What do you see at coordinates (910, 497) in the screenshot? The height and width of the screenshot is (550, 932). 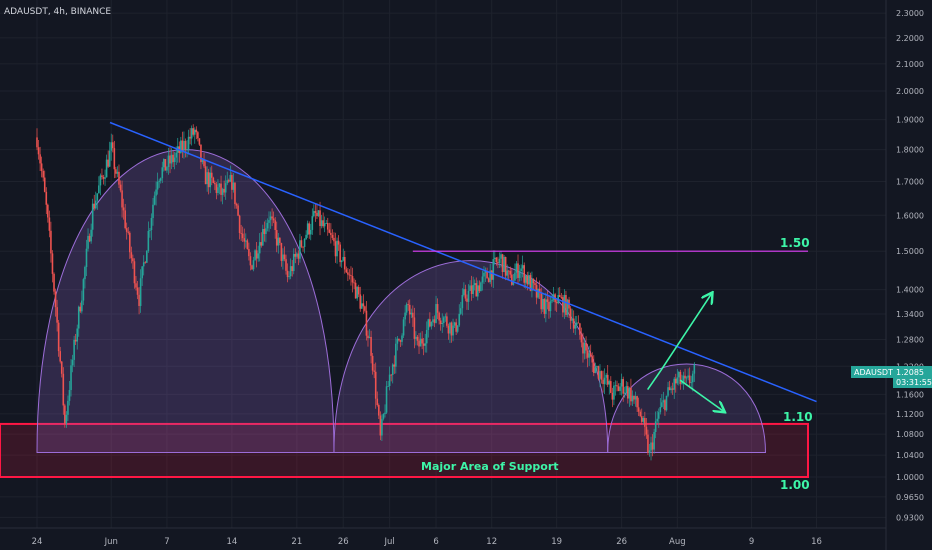 I see `y-tick-label: 0.9650` at bounding box center [910, 497].